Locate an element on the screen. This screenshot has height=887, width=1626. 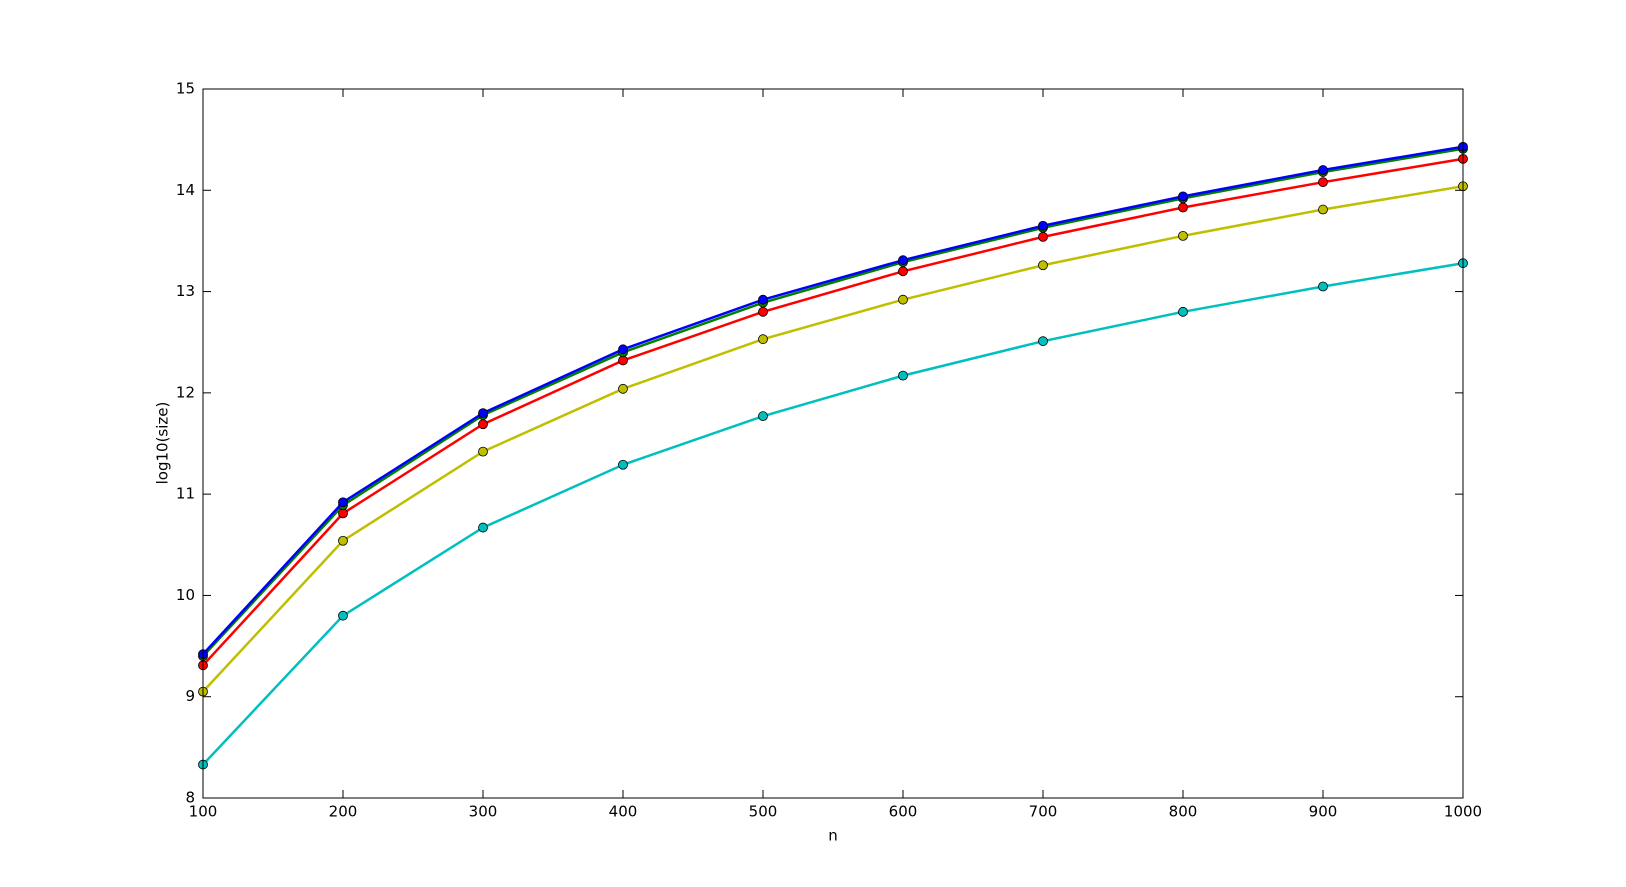
x-tick-label: 1000 is located at coordinates (1463, 812).